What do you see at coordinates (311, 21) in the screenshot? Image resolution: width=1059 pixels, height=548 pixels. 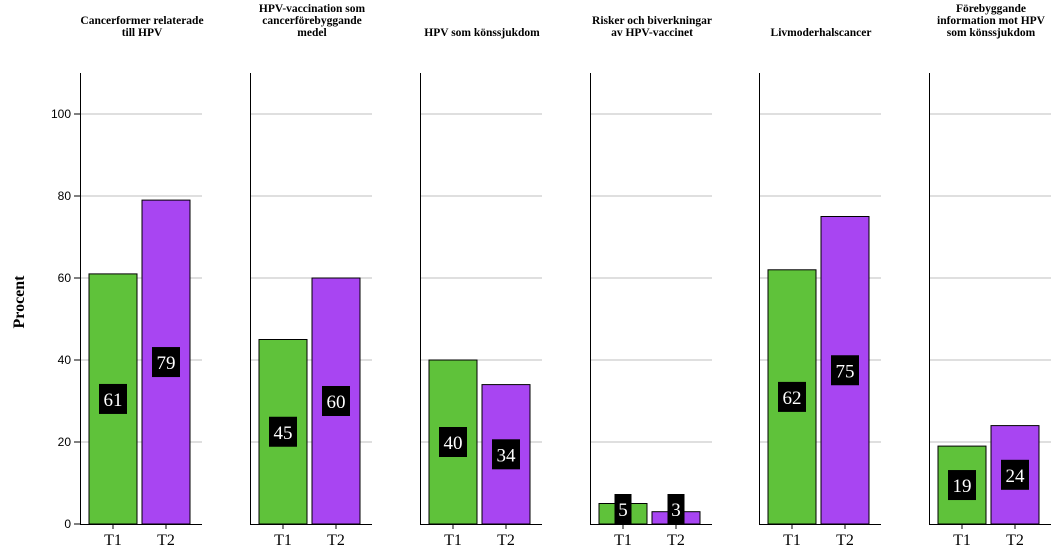 I see `panel-title-line: cancerförebyggande` at bounding box center [311, 21].